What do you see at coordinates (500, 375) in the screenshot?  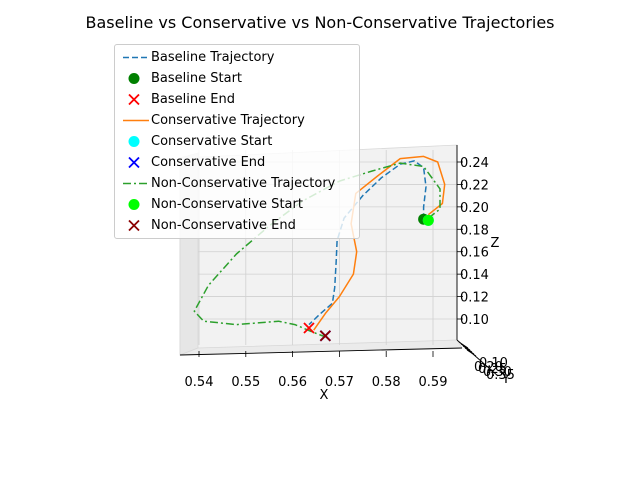 I see `y-tick-label: 0.35` at bounding box center [500, 375].